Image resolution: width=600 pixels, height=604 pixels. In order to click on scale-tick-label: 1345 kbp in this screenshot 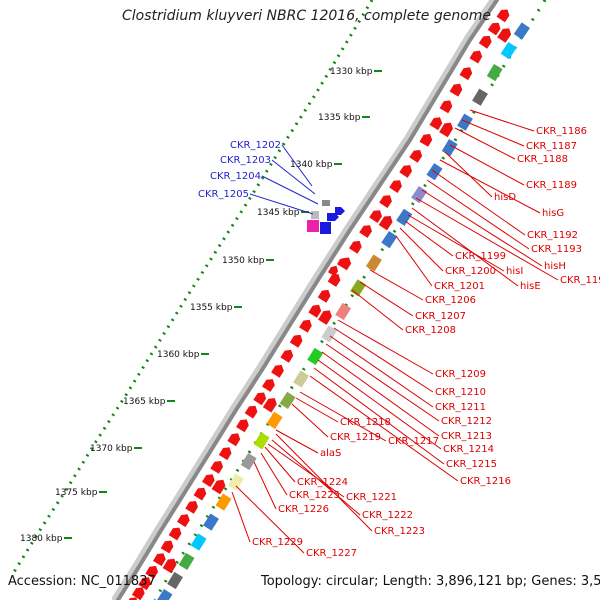, I will do `click(278, 213)`.